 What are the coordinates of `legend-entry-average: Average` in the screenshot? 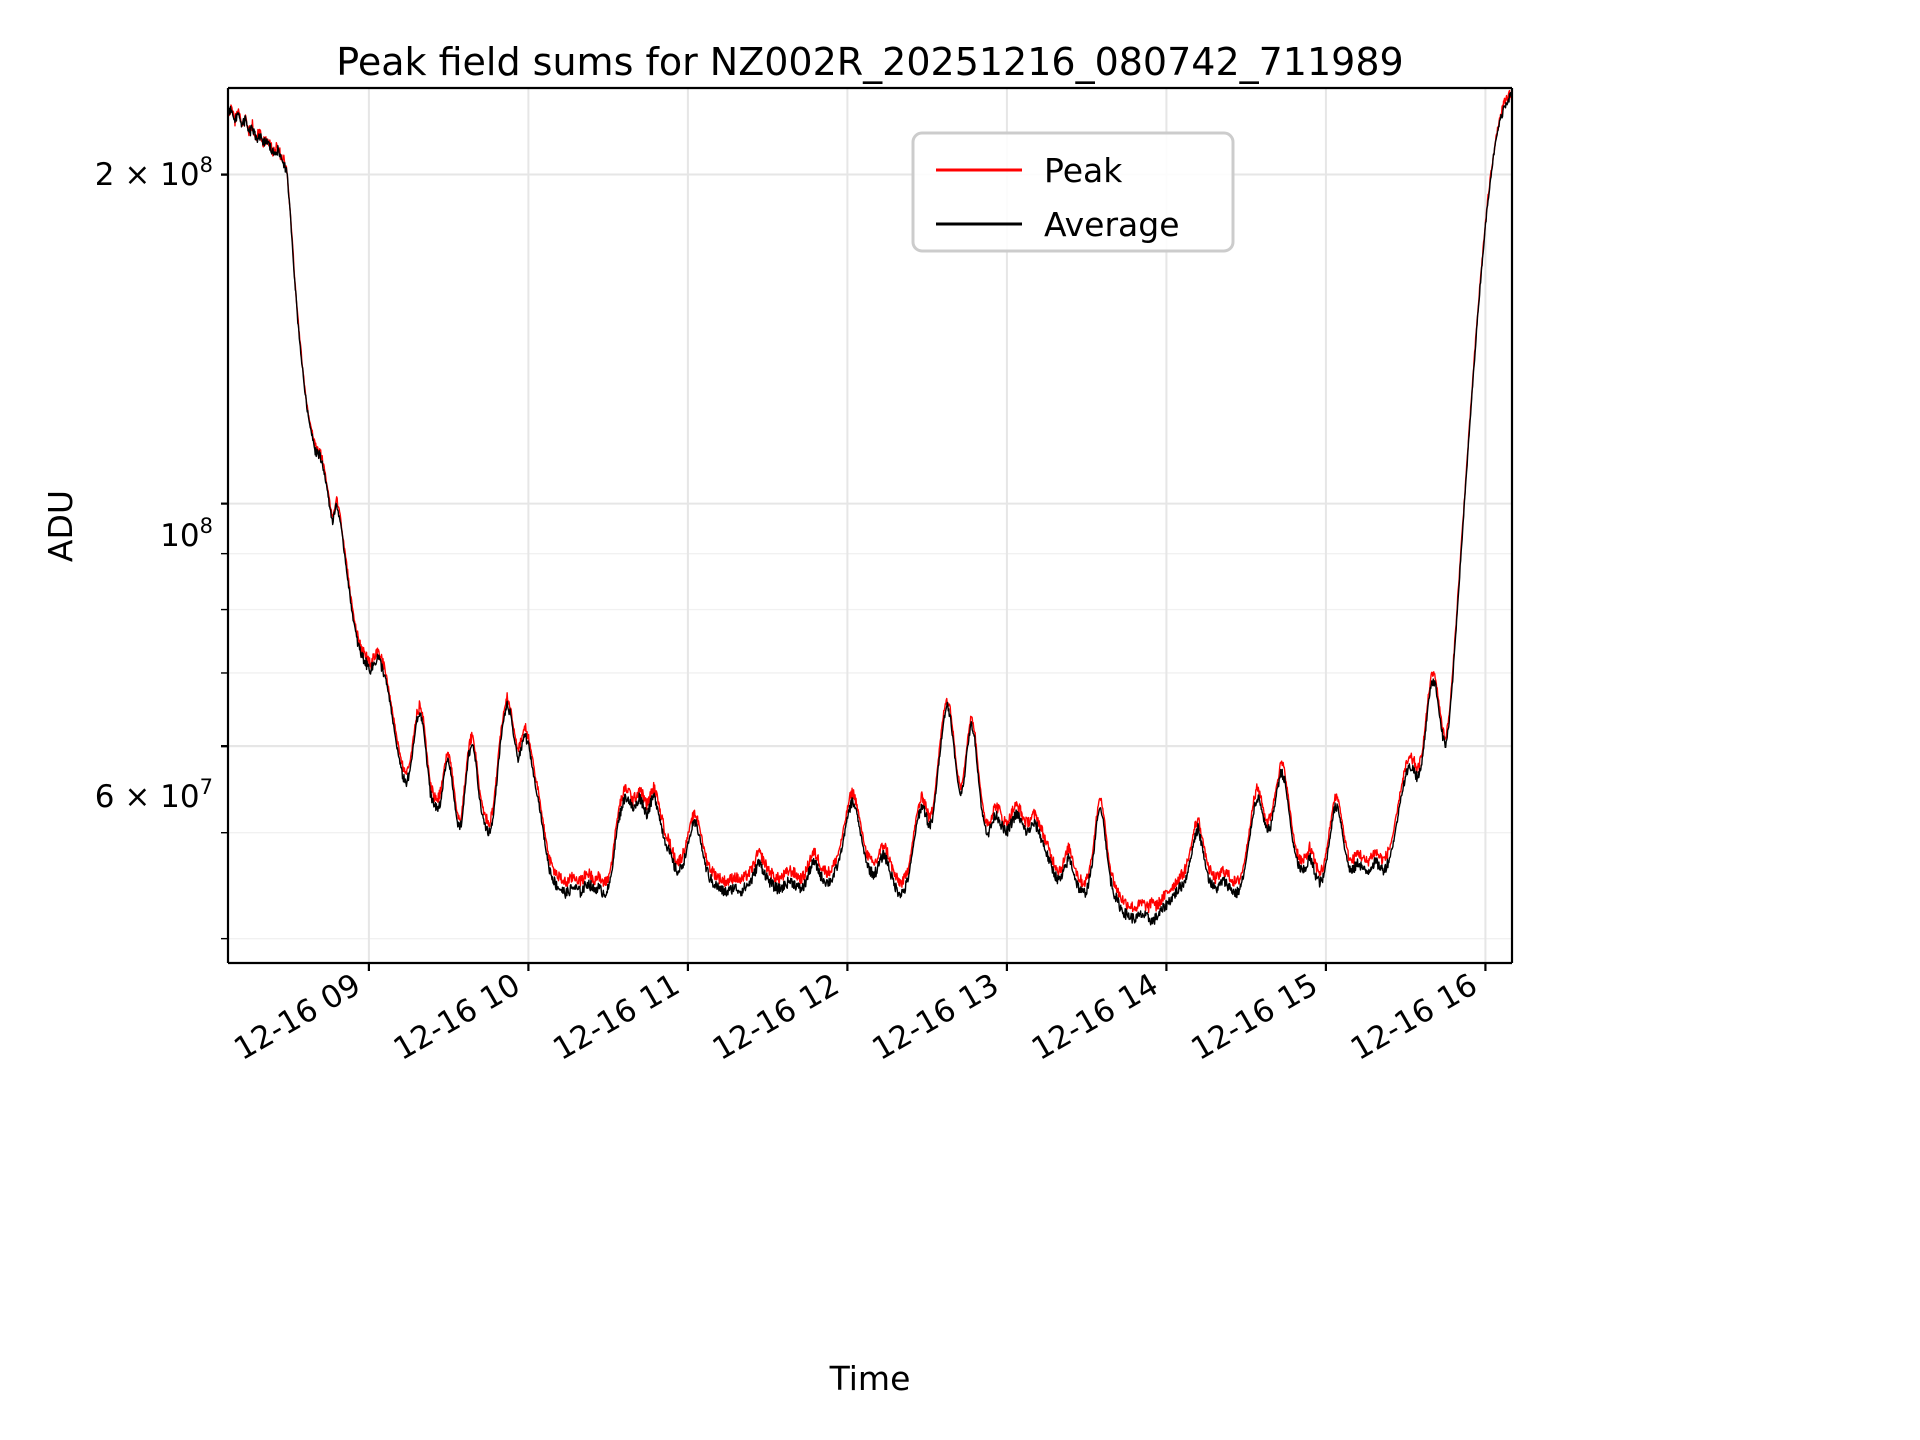 It's located at (1058, 224).